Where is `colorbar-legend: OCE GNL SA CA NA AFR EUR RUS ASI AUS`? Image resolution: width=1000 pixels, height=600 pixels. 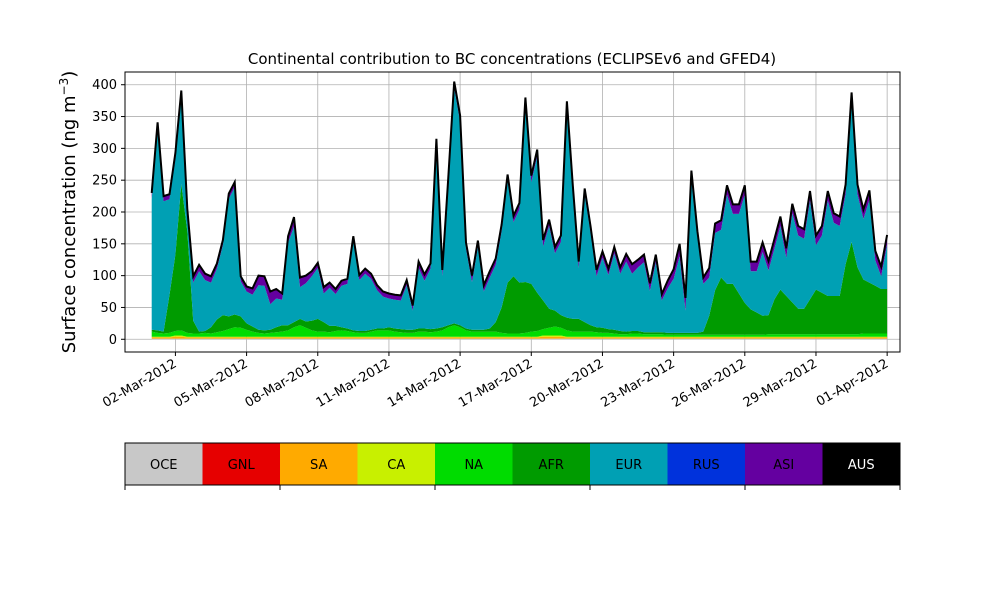 colorbar-legend: OCE GNL SA CA NA AFR EUR RUS ASI AUS is located at coordinates (512, 466).